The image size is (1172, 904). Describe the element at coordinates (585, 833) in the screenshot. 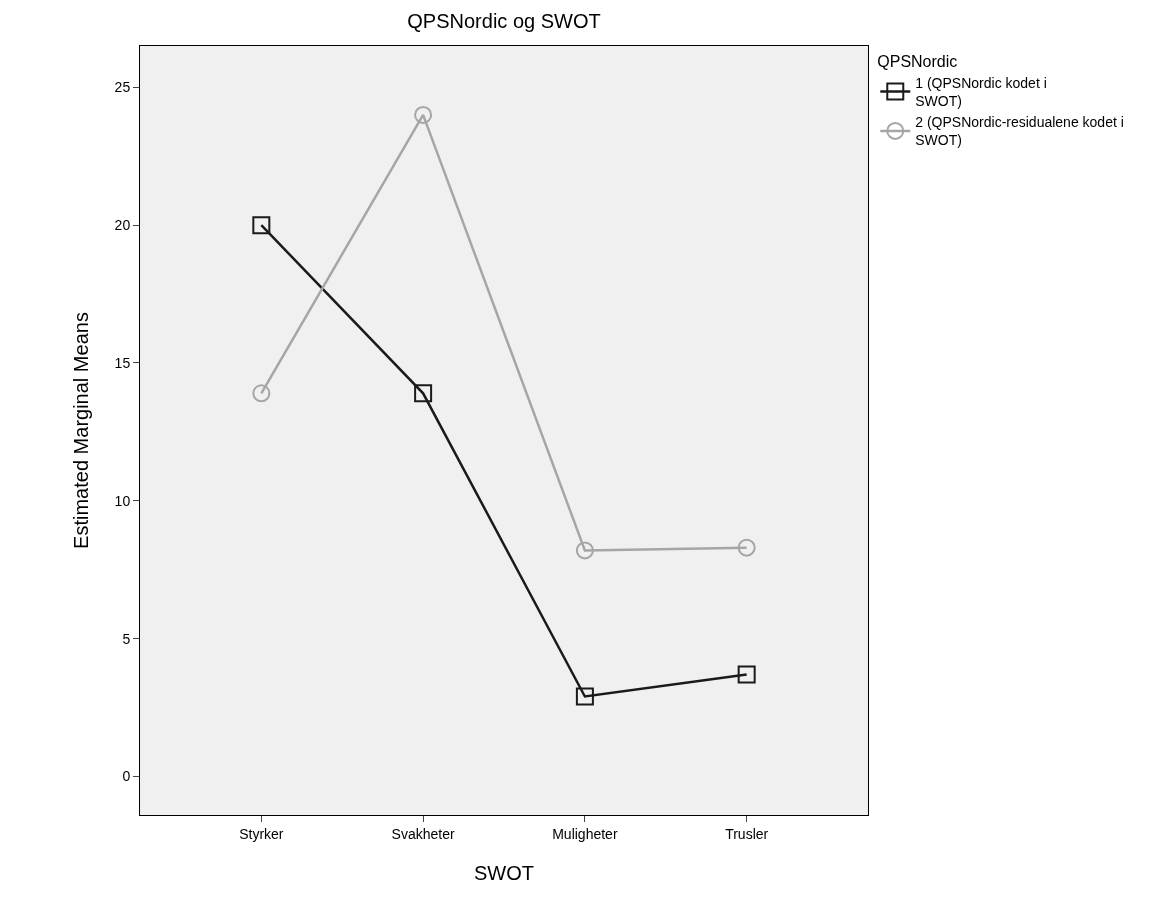

I see `x-tick-label: Muligheter` at that location.